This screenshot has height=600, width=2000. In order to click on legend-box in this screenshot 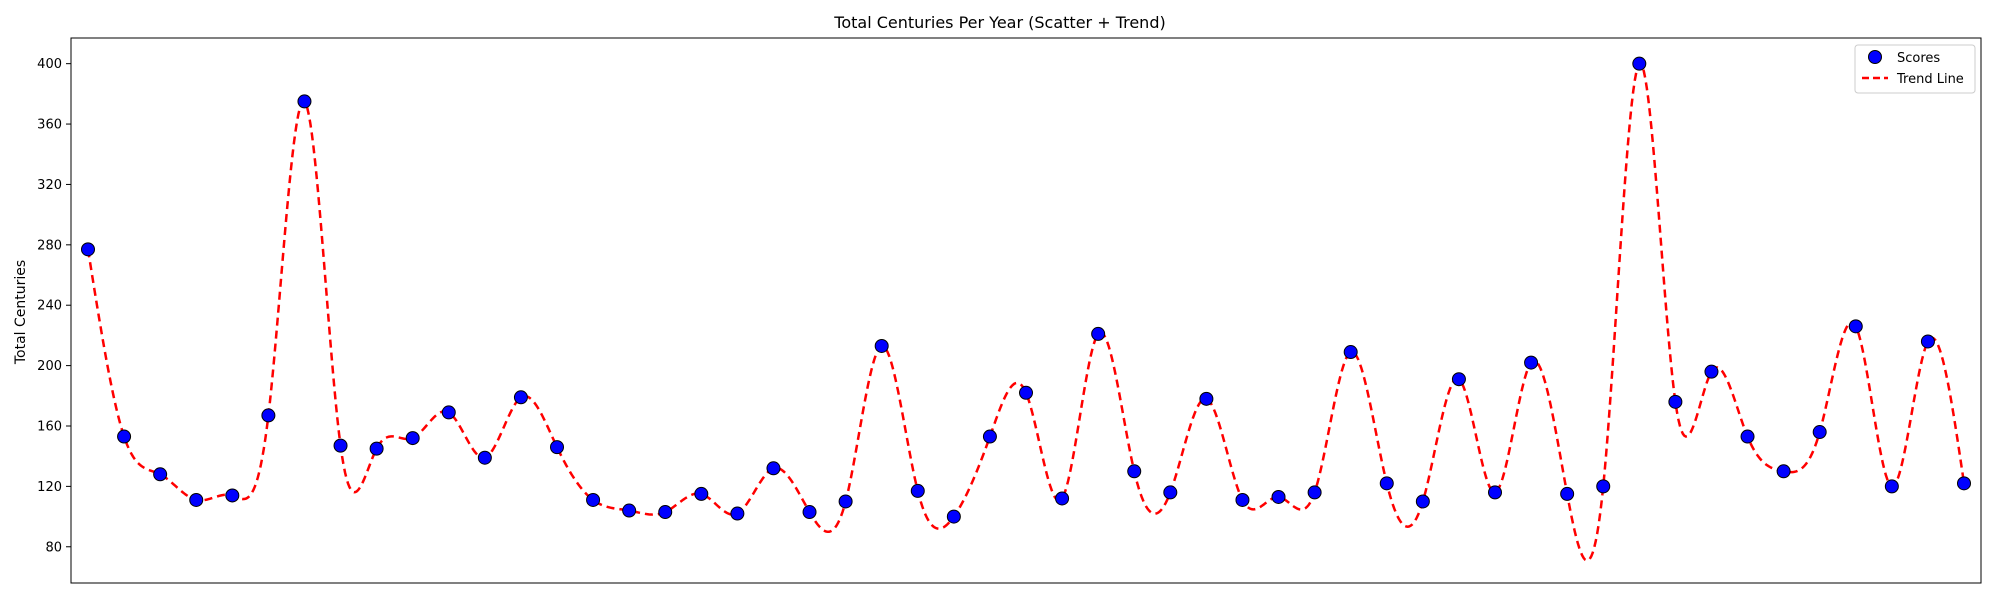, I will do `click(1915, 69)`.